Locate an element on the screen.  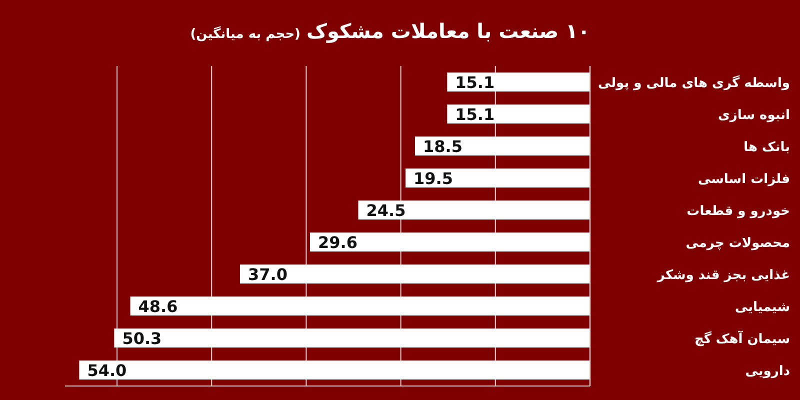
data-label: 24.5 is located at coordinates (386, 210).